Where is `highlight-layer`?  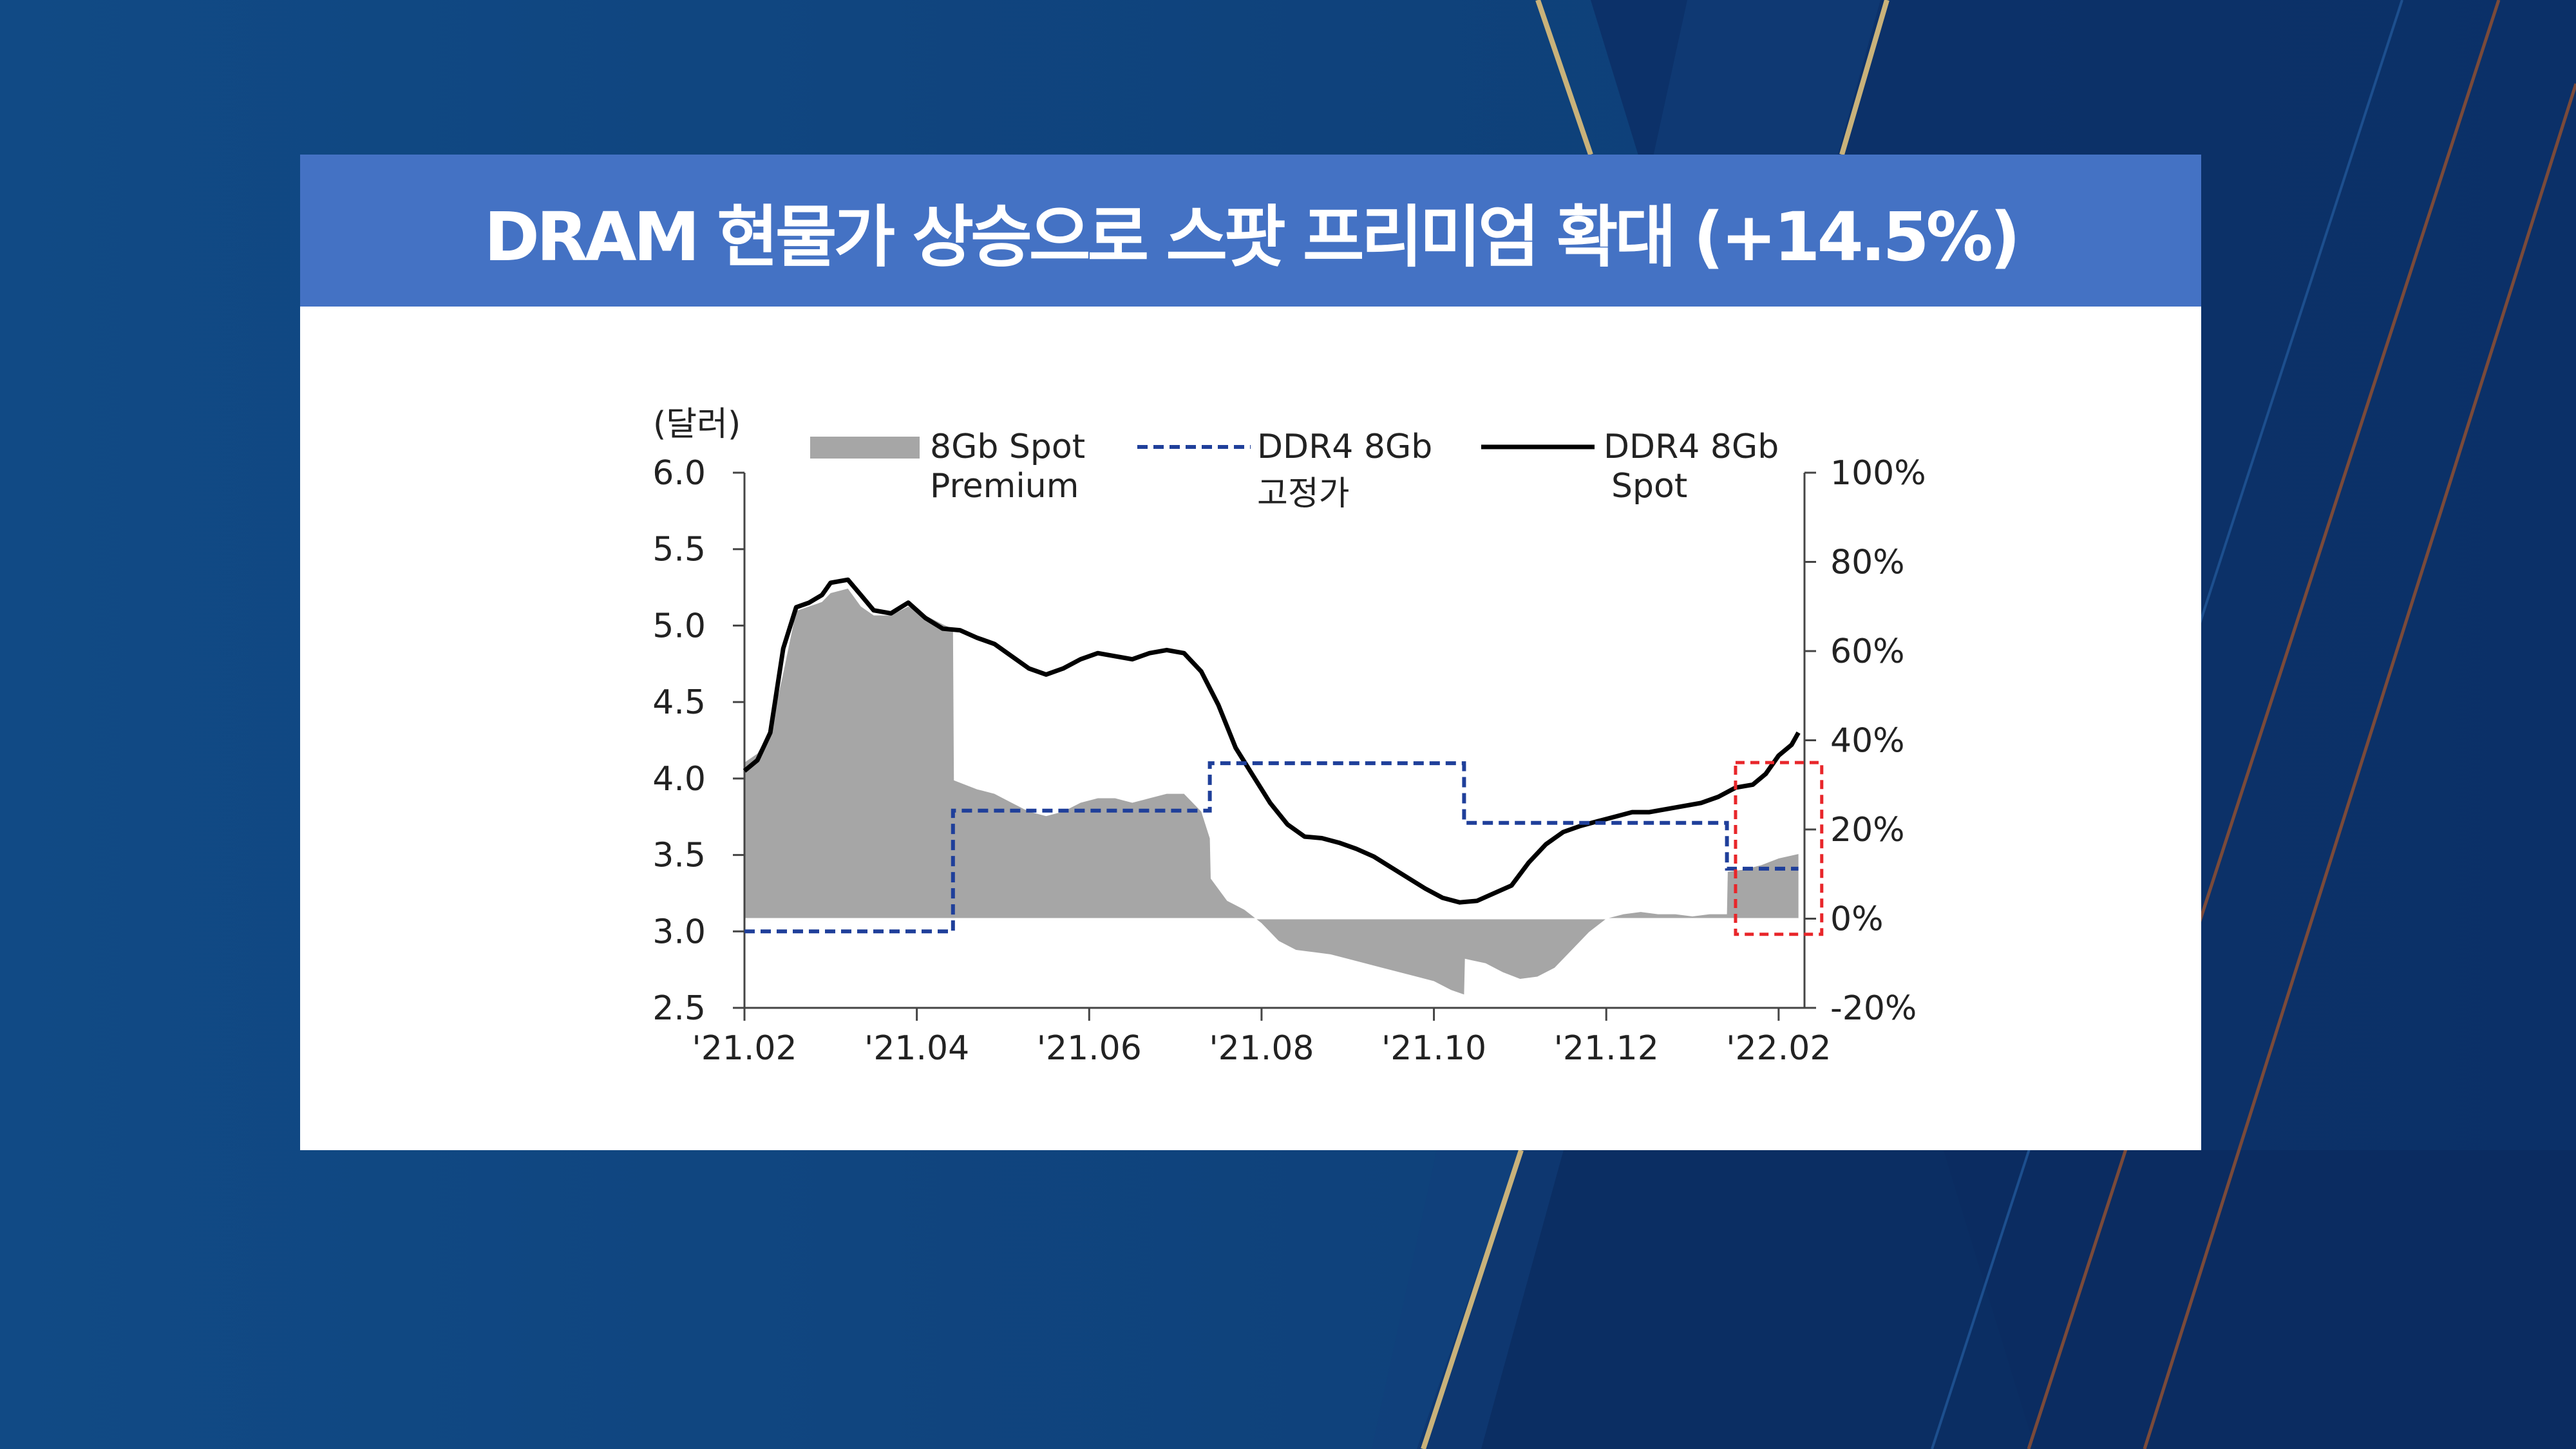
highlight-layer is located at coordinates (1779, 848).